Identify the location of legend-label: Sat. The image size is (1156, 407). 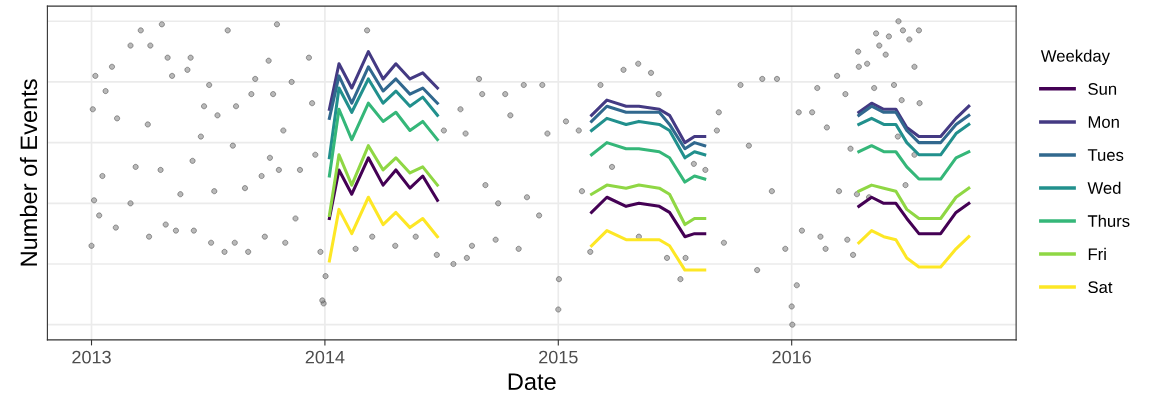
(1100, 287).